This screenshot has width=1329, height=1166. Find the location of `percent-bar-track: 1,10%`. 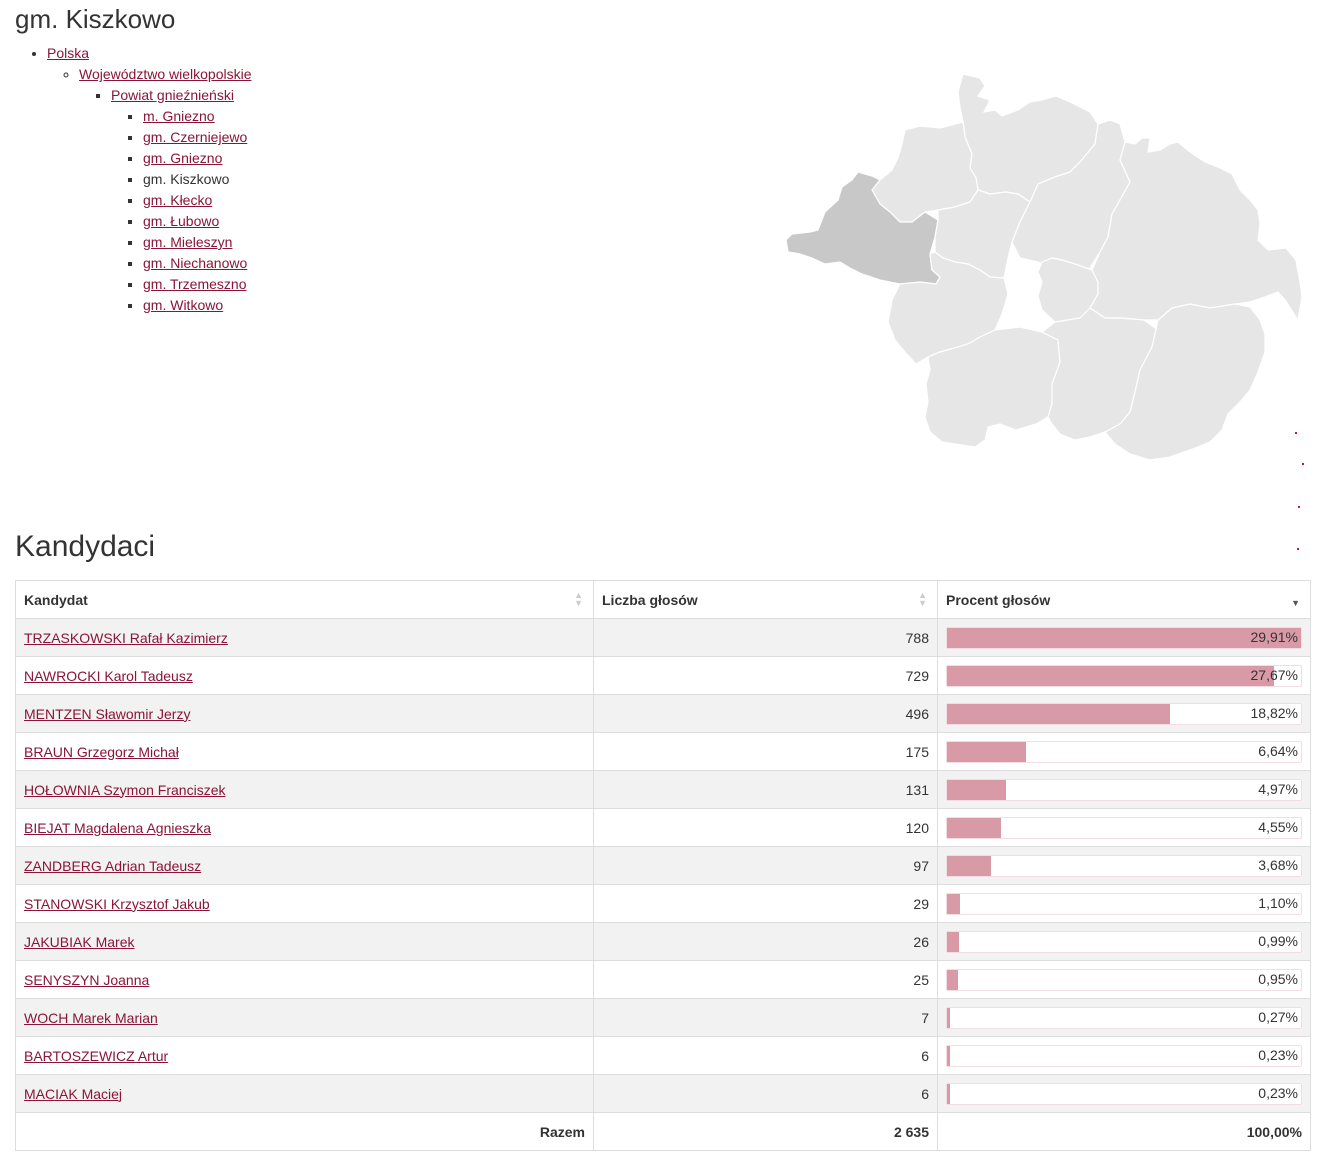

percent-bar-track: 1,10% is located at coordinates (1124, 903).